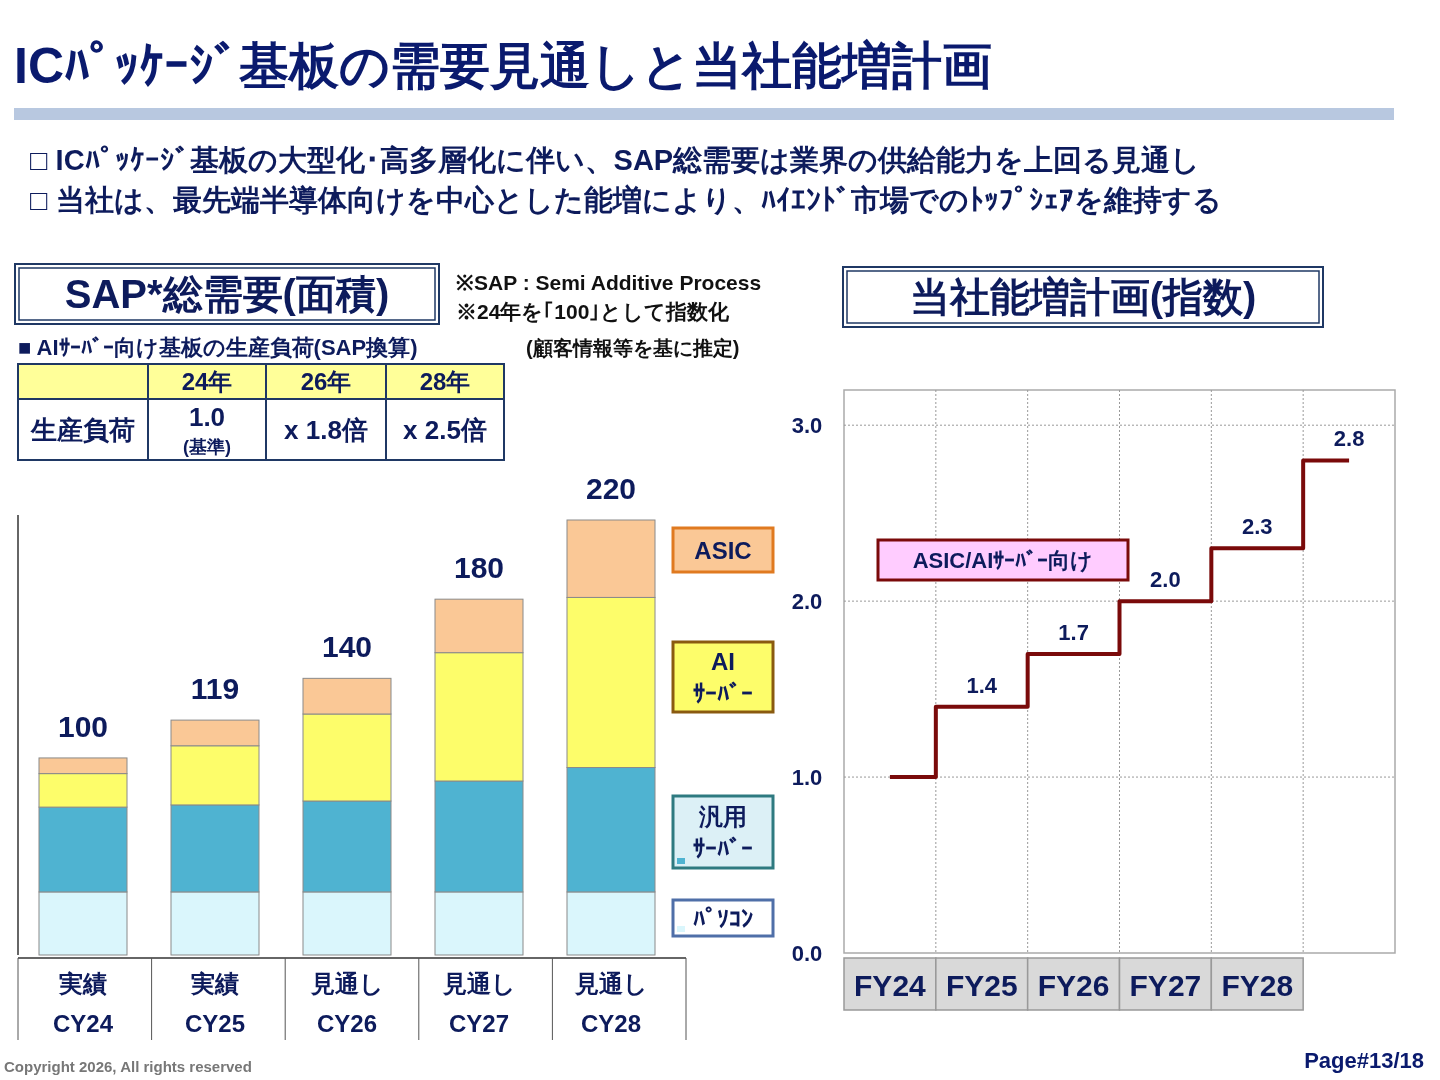 Image resolution: width=1440 pixels, height=1080 pixels. What do you see at coordinates (723, 550) in the screenshot?
I see `series-label: ASIC` at bounding box center [723, 550].